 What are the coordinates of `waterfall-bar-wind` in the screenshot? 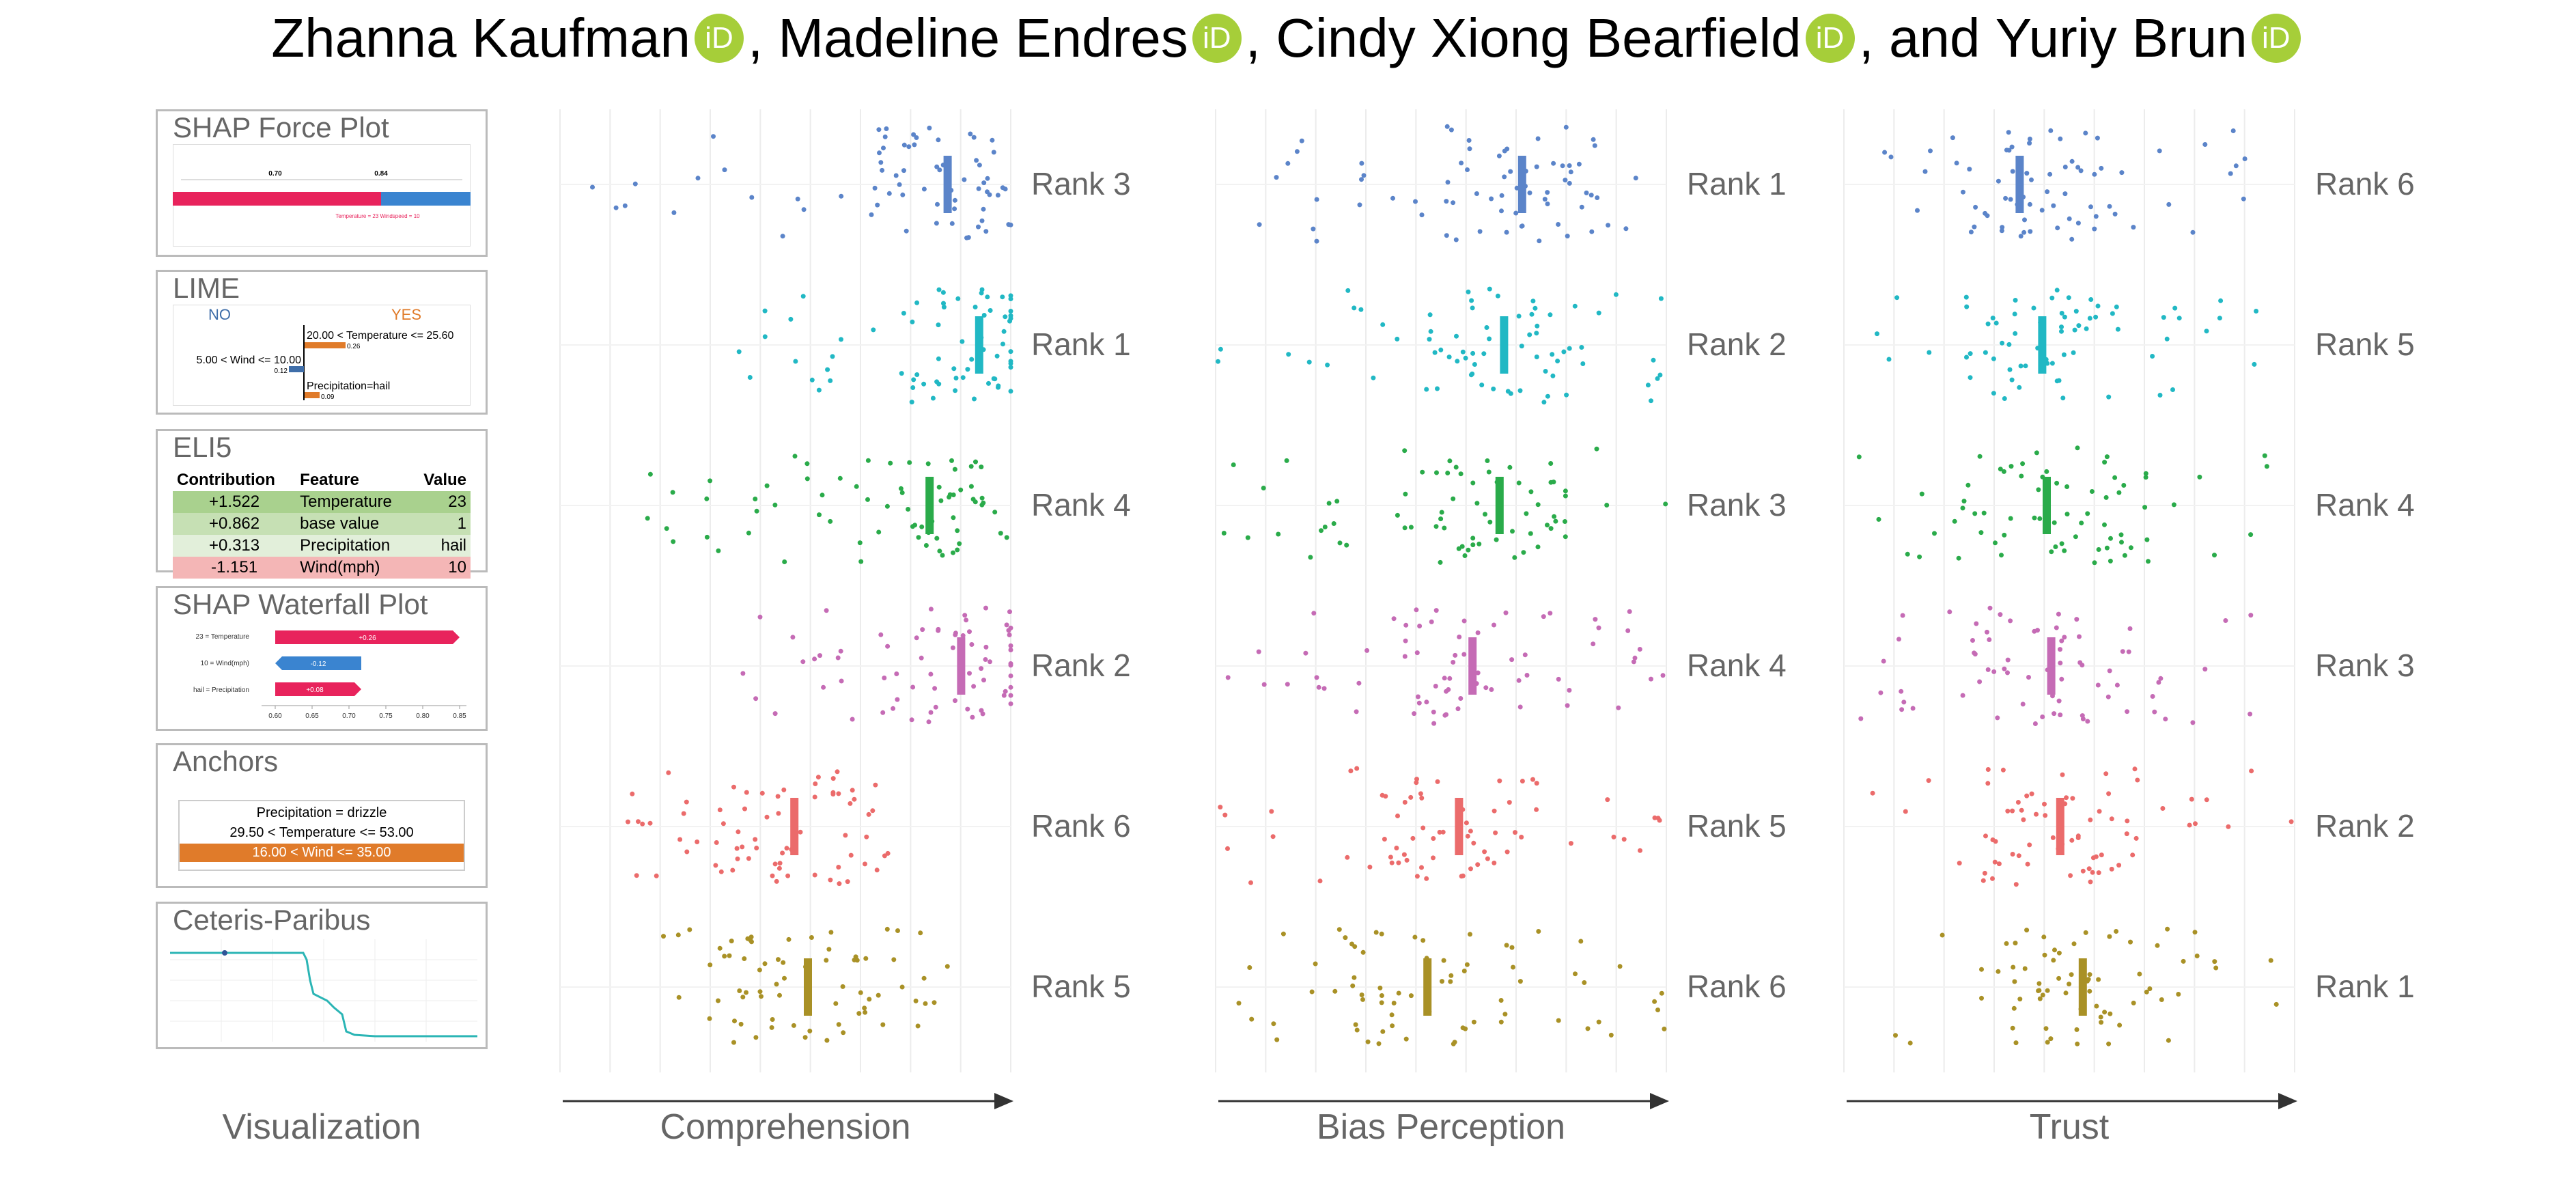 It's located at (318, 663).